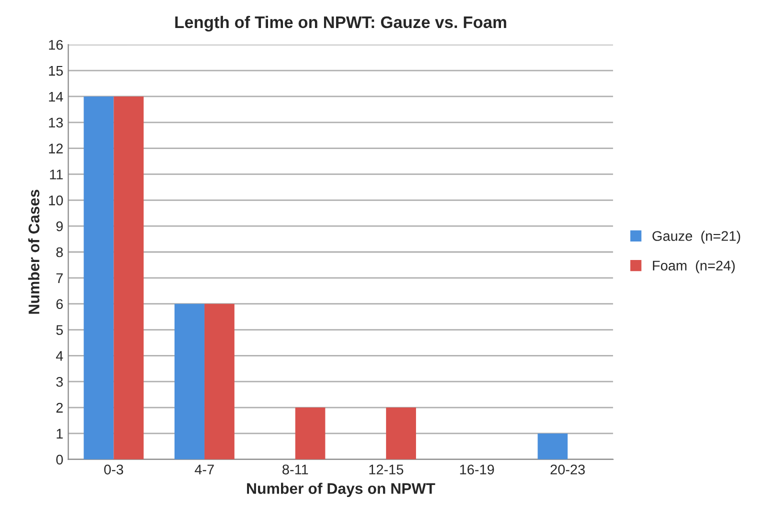  What do you see at coordinates (56, 149) in the screenshot?
I see `y-tick-label: 12` at bounding box center [56, 149].